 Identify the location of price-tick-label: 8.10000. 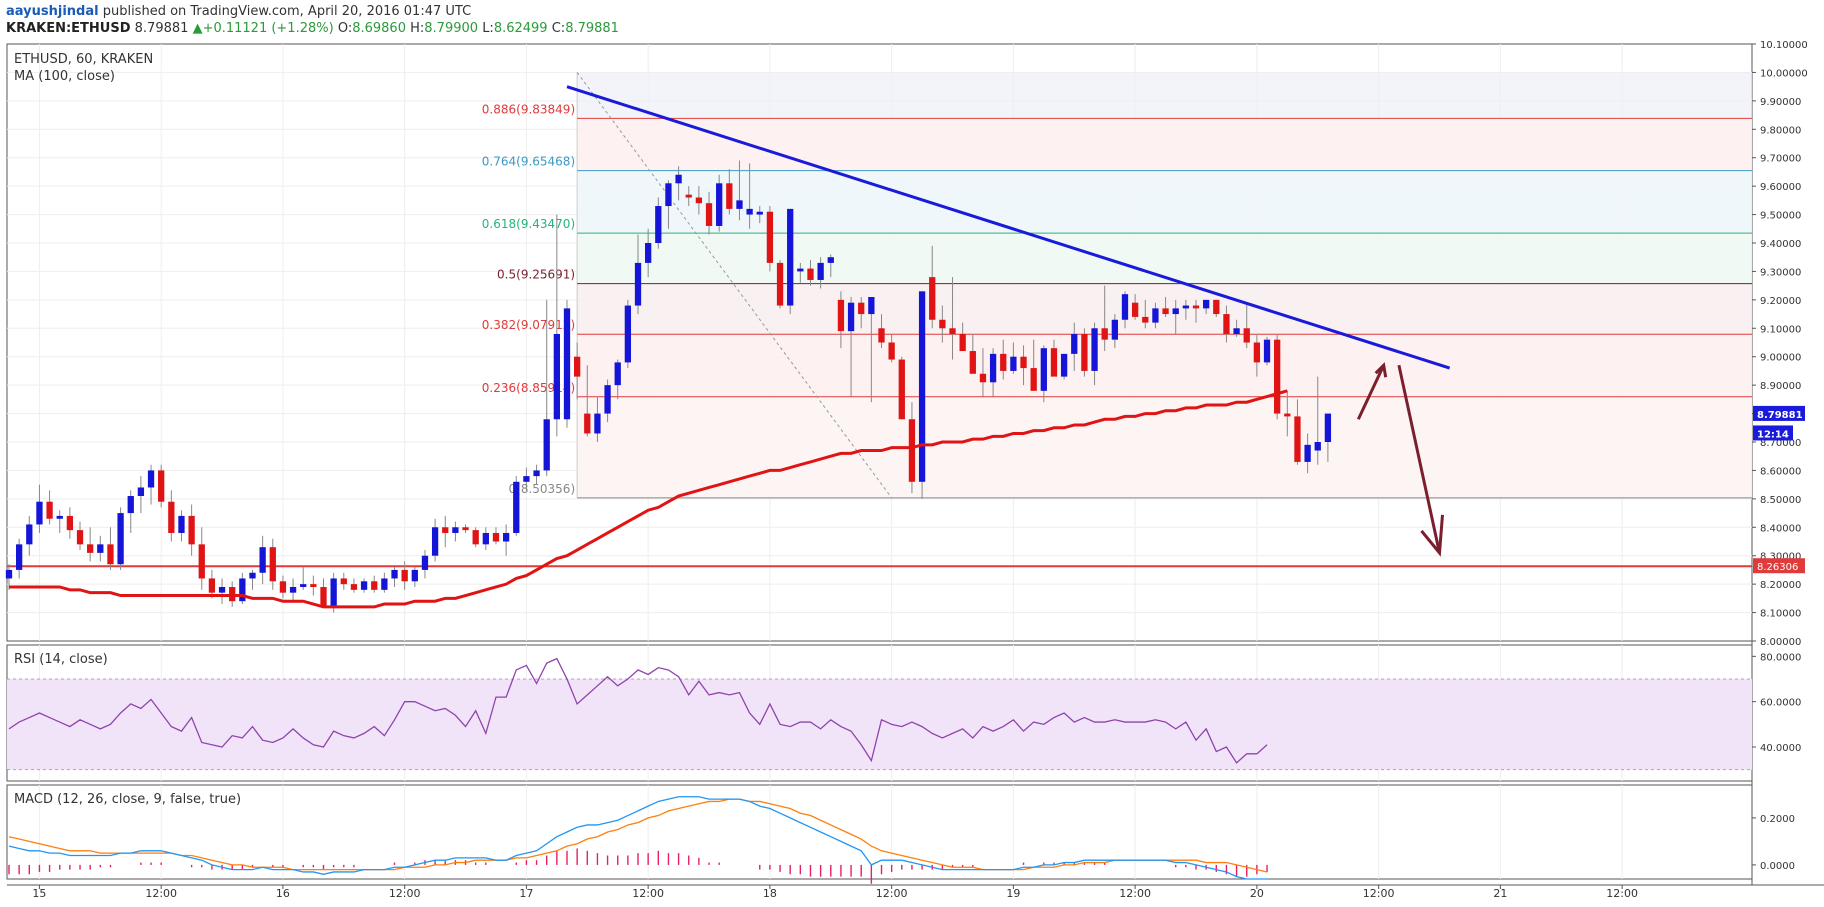
(1780, 614).